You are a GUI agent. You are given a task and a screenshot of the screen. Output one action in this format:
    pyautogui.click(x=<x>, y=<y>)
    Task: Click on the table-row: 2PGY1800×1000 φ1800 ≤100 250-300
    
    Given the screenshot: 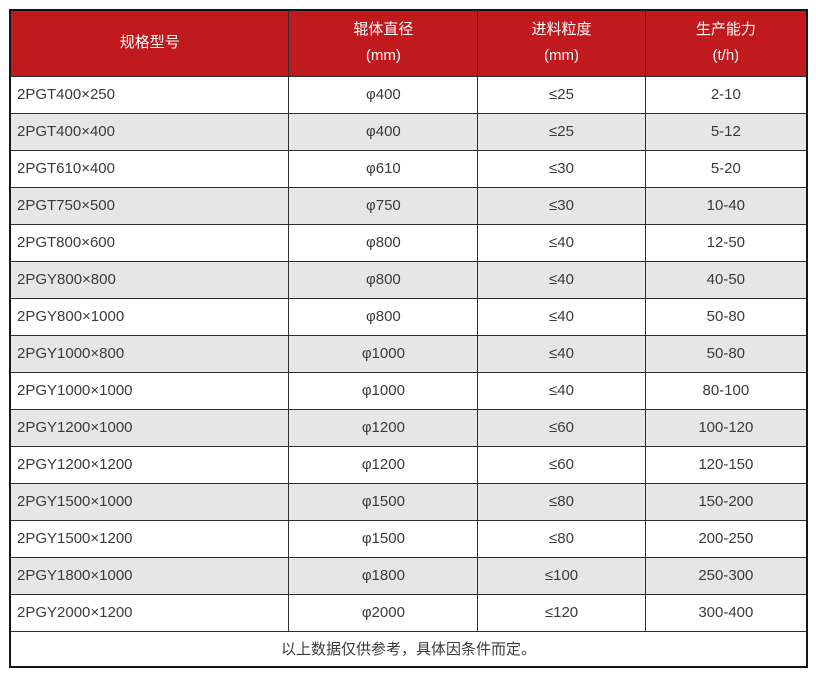 What is the action you would take?
    pyautogui.click(x=408, y=575)
    